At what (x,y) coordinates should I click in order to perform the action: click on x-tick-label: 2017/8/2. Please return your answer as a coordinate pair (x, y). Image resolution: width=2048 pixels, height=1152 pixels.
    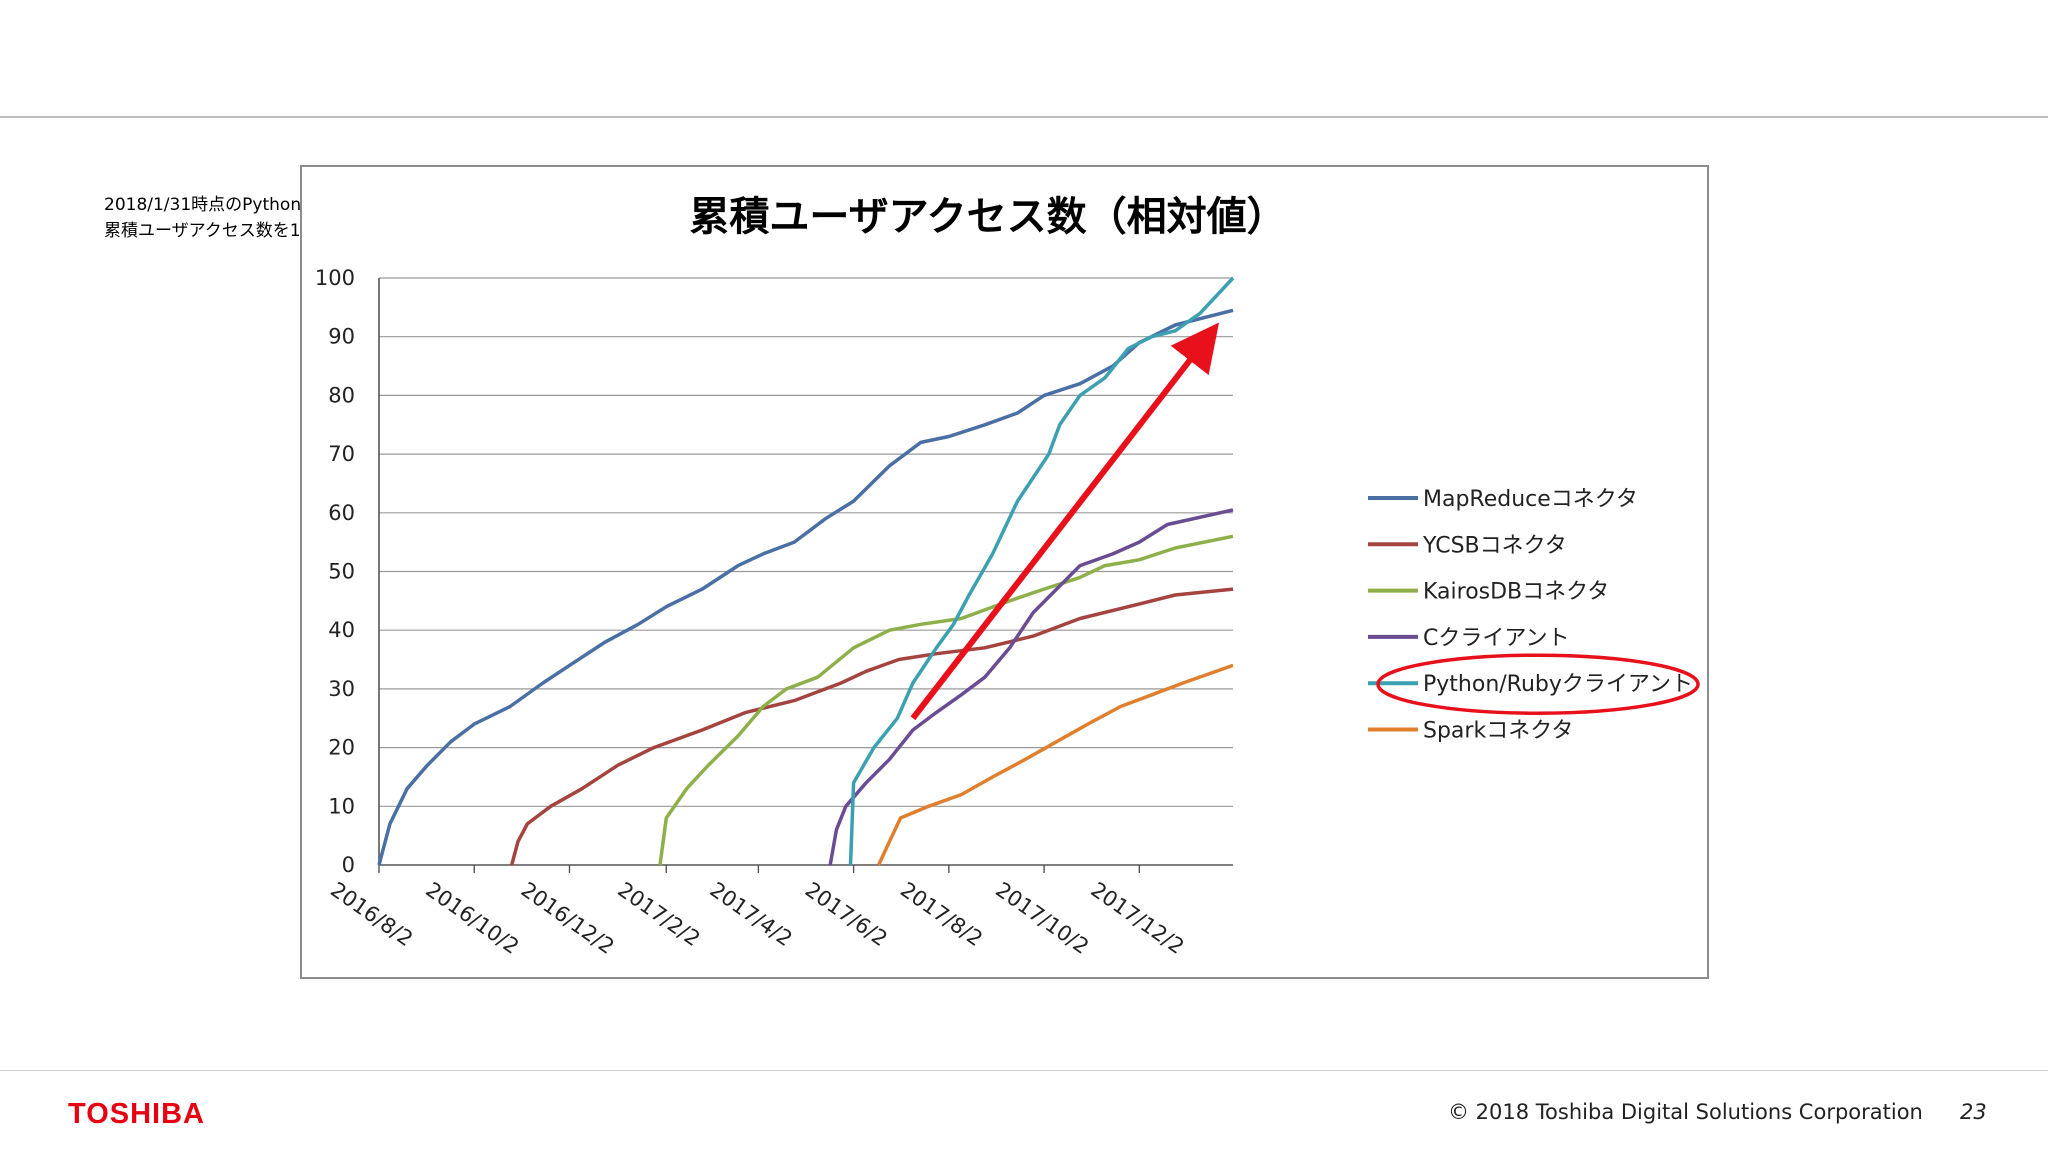
    Looking at the image, I should click on (941, 914).